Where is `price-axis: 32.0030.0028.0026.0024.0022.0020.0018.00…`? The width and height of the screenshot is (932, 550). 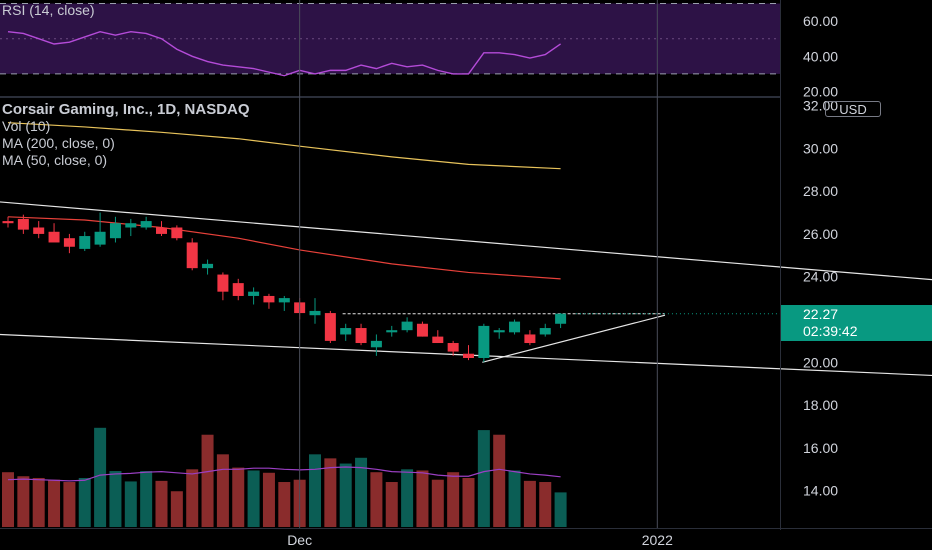
price-axis: 32.0030.0028.0026.0024.0022.0020.0018.00… is located at coordinates (809, 265).